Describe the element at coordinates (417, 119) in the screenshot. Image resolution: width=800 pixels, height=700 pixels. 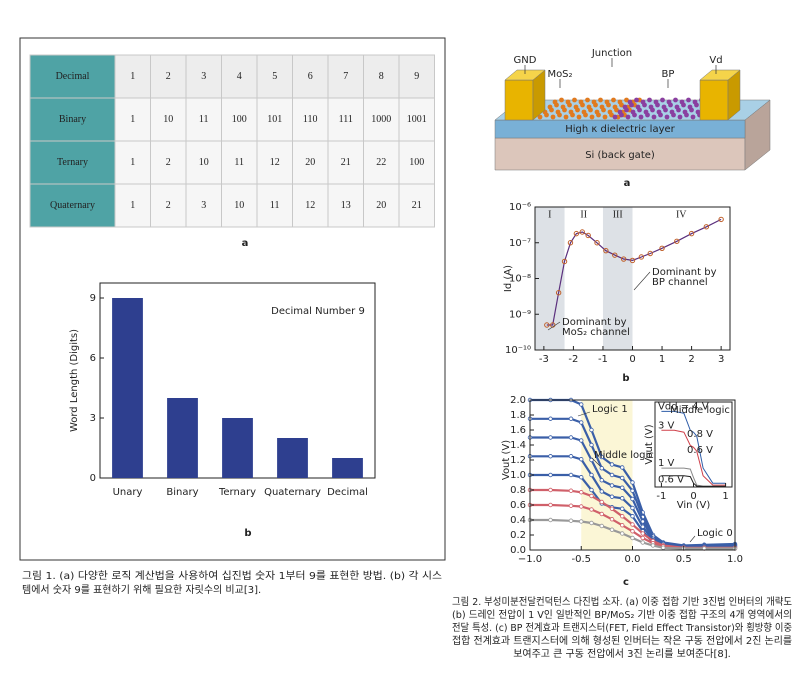
I see `table-value: 1001` at that location.